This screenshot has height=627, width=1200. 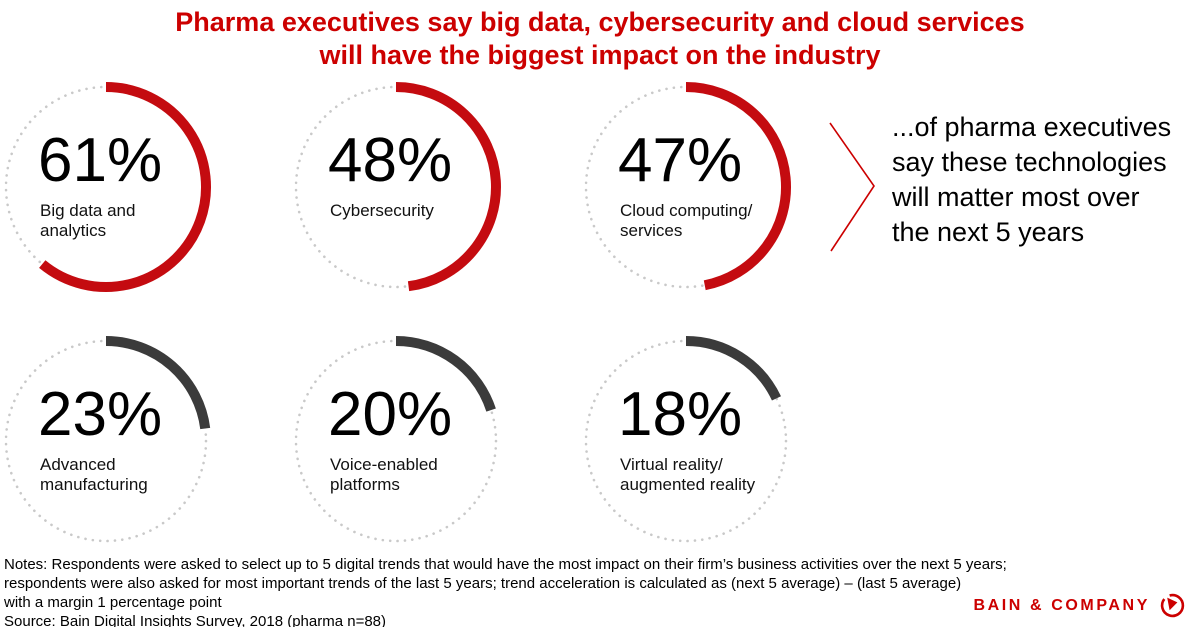 I want to click on donut-advanced-manufacturing: 23% Advanced manufacturing, so click(x=108, y=441).